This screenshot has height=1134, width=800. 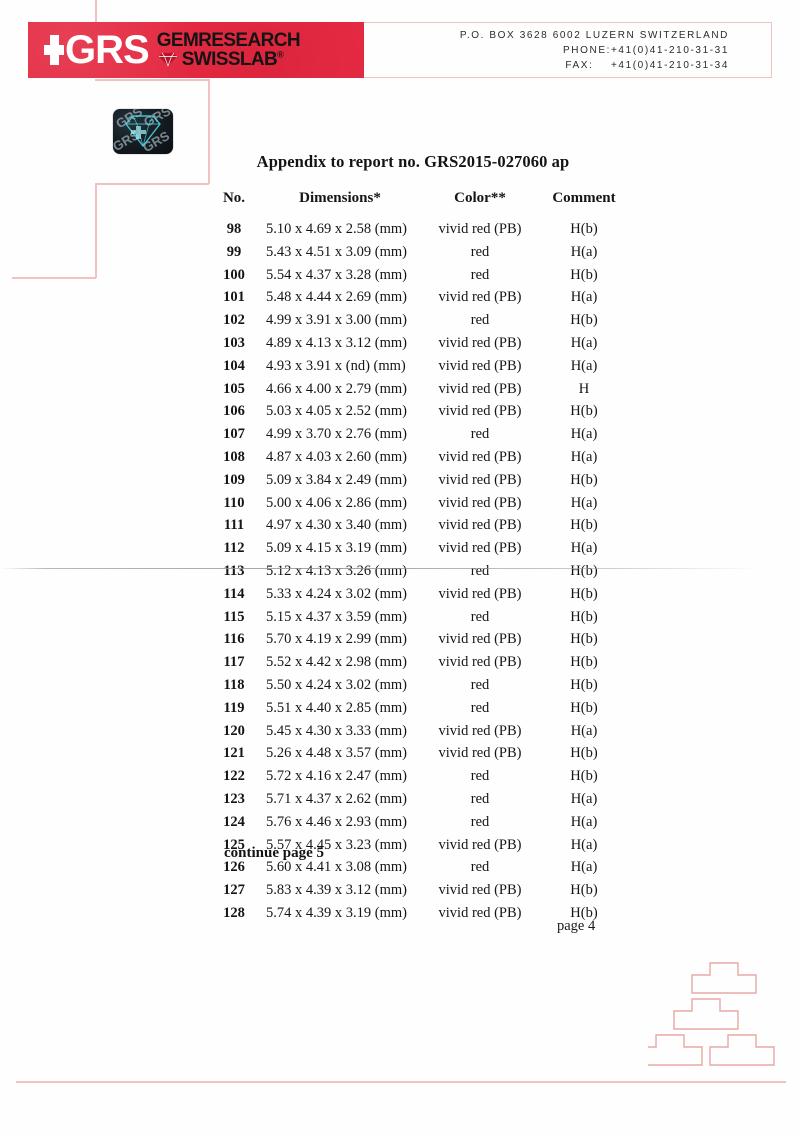 What do you see at coordinates (234, 662) in the screenshot?
I see `cell-no: 117` at bounding box center [234, 662].